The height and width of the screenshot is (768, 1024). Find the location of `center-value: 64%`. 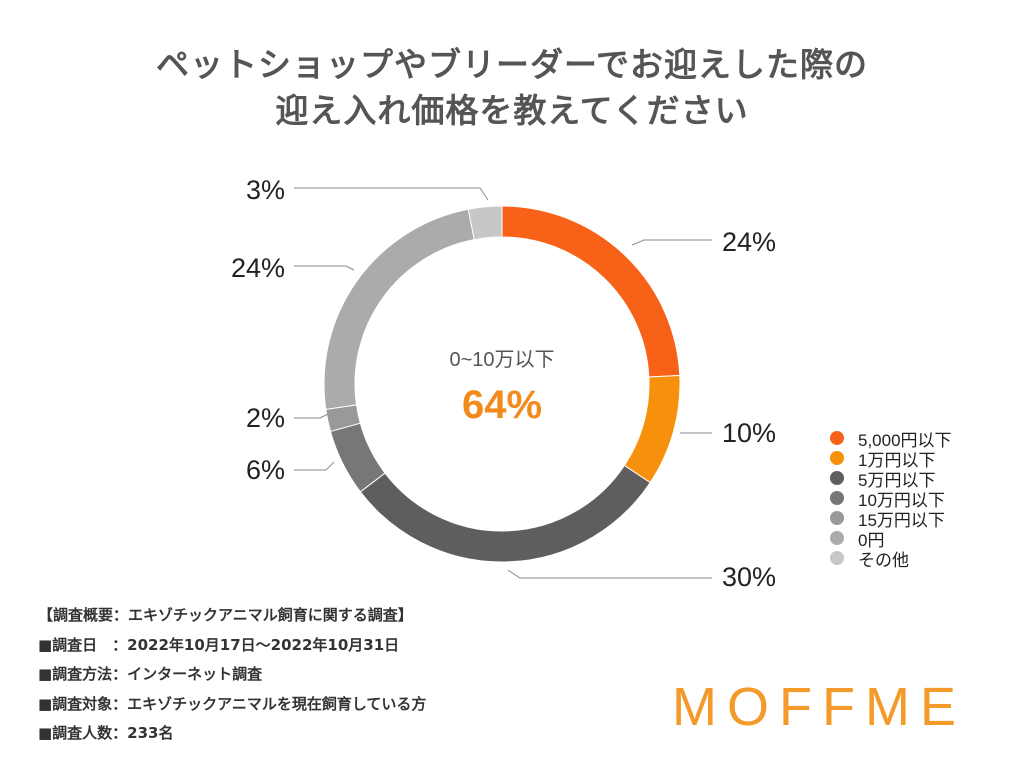

center-value: 64% is located at coordinates (502, 405).